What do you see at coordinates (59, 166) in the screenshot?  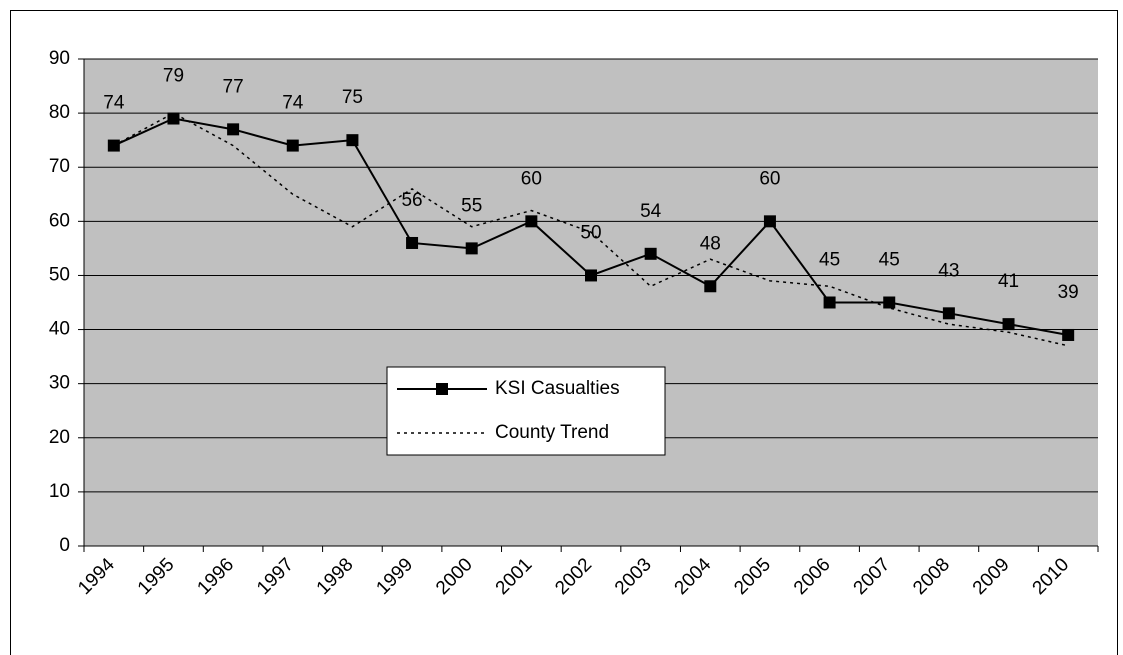 I see `y-tick-label: 70` at bounding box center [59, 166].